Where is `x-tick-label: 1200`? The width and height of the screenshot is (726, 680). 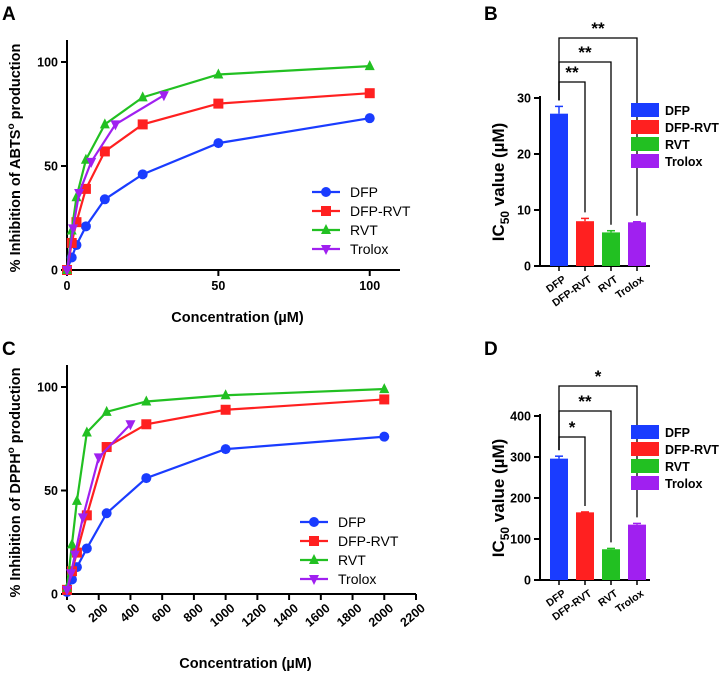 x-tick-label: 1200 is located at coordinates (254, 615).